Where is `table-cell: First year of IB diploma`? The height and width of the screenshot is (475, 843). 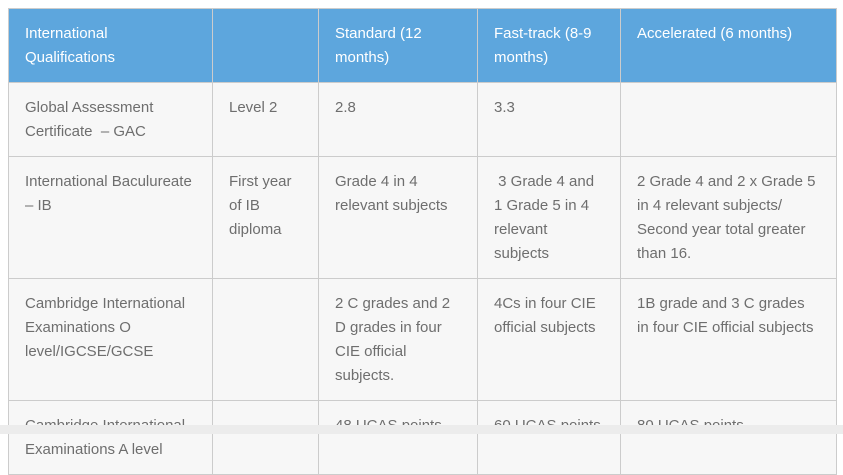
table-cell: First year of IB diploma is located at coordinates (265, 217).